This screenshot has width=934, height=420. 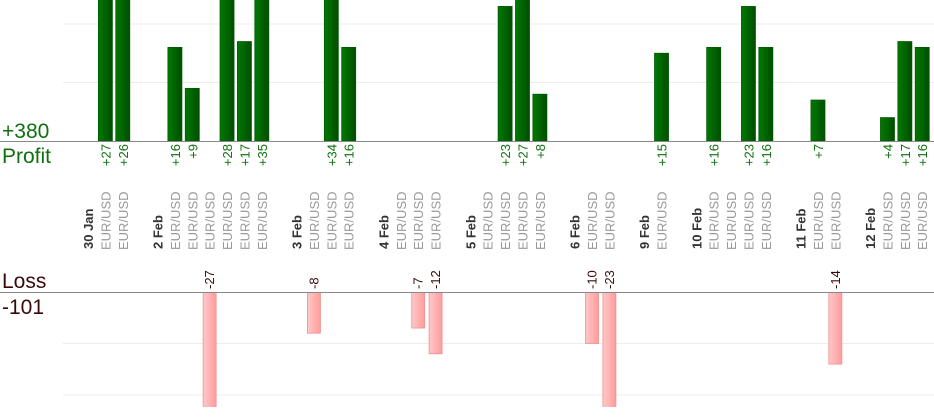 What do you see at coordinates (262, 155) in the screenshot?
I see `profit-value-label: +35` at bounding box center [262, 155].